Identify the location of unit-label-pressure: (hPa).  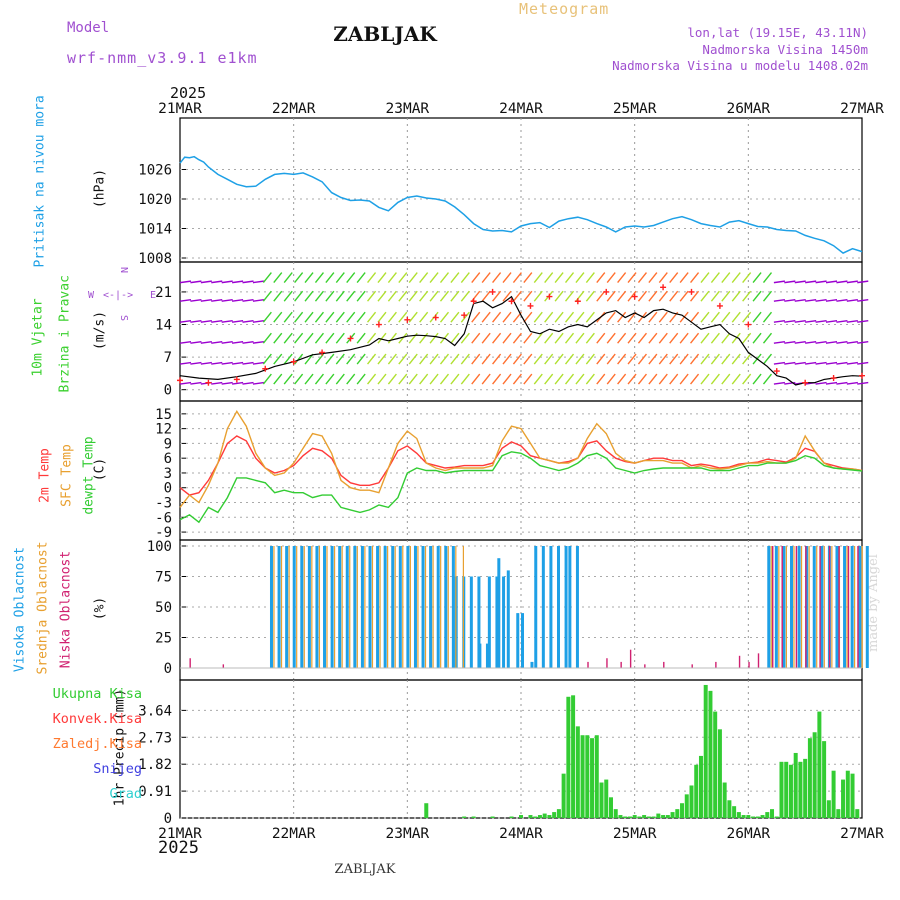
(100, 188).